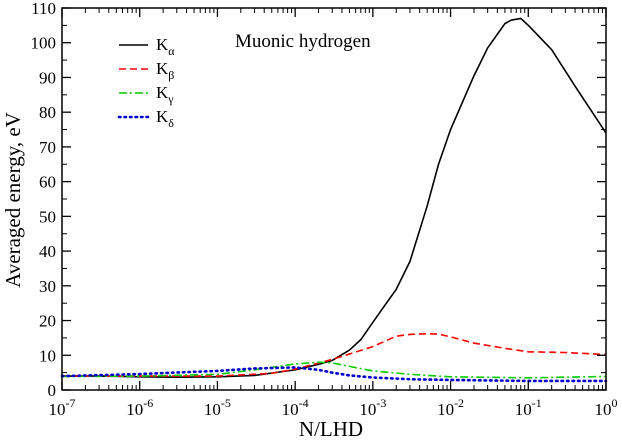 This screenshot has height=440, width=622. I want to click on y-tick-label: 40, so click(47, 251).